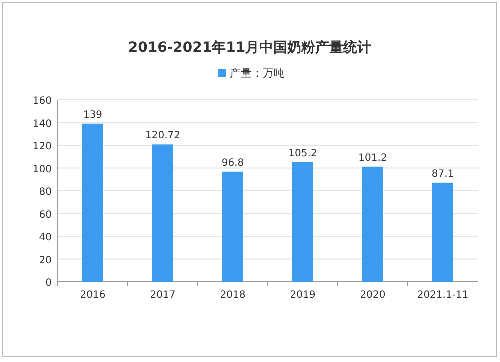 This screenshot has height=362, width=500. What do you see at coordinates (250, 48) in the screenshot?
I see `title: 2016-2021年11月中国奶粉产量统计` at bounding box center [250, 48].